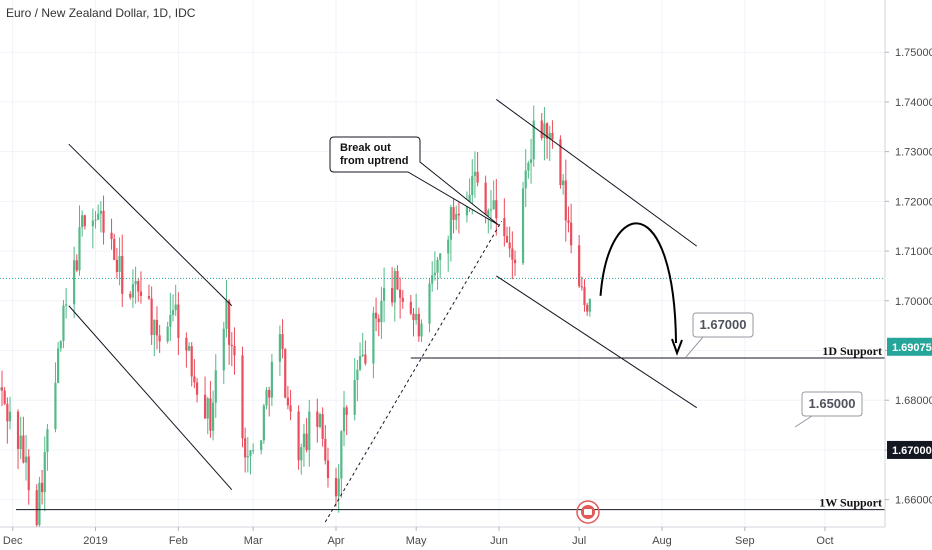 The height and width of the screenshot is (550, 932). I want to click on x-tick-label: Mar, so click(253, 541).